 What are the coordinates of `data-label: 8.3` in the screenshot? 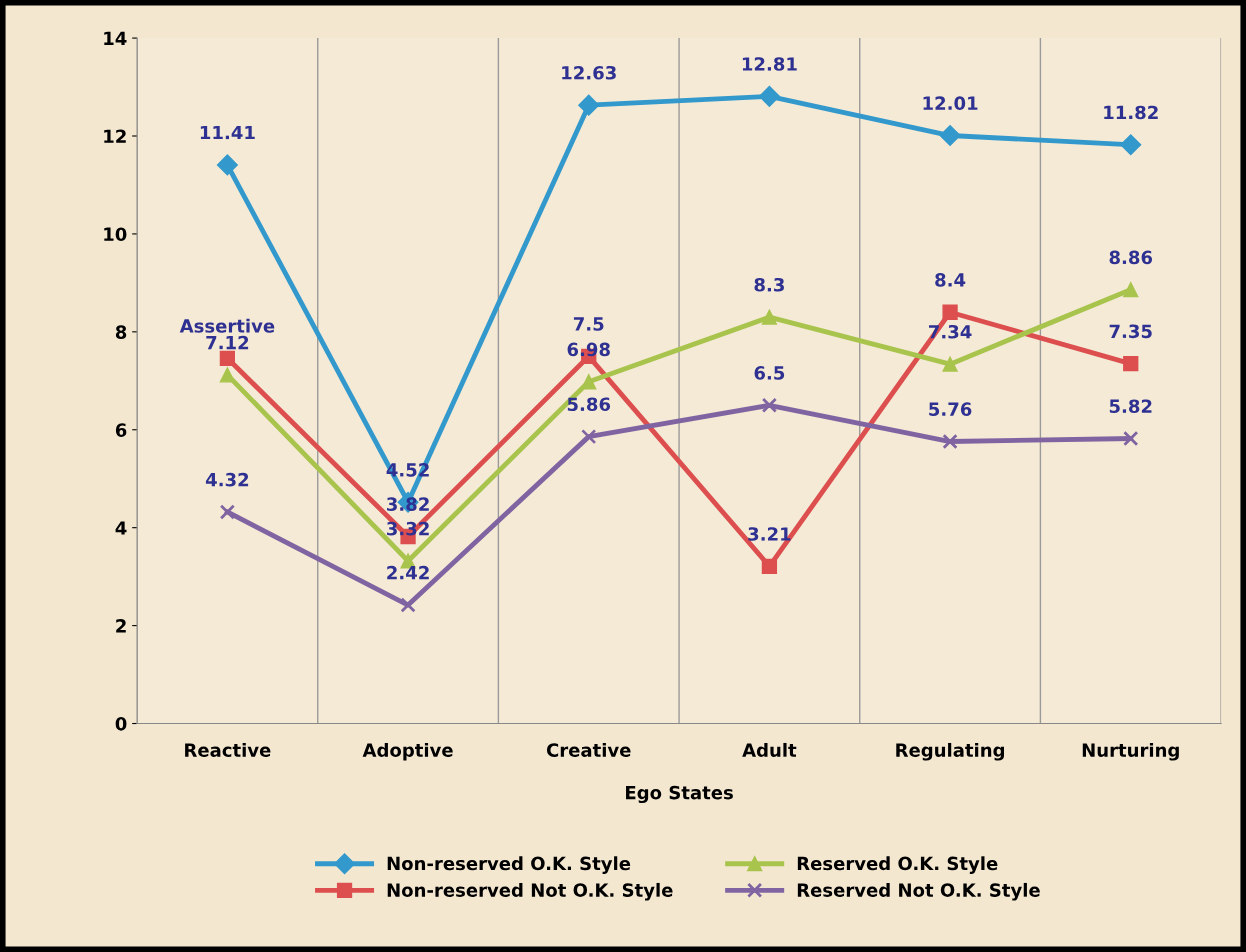 It's located at (769, 284).